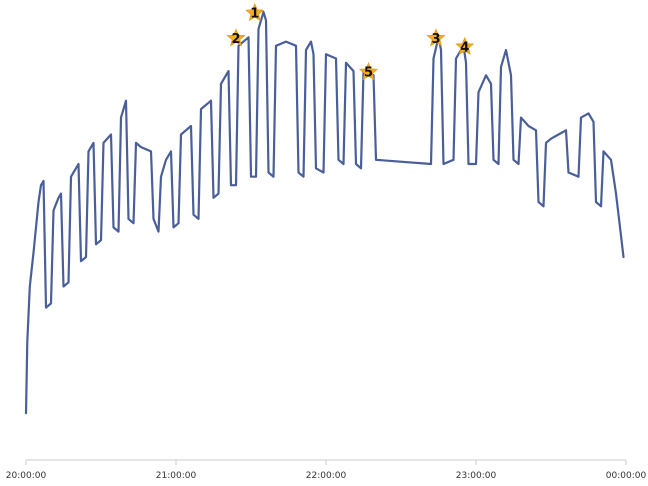 Image resolution: width=648 pixels, height=486 pixels. I want to click on peak-marker: 3, so click(436, 37).